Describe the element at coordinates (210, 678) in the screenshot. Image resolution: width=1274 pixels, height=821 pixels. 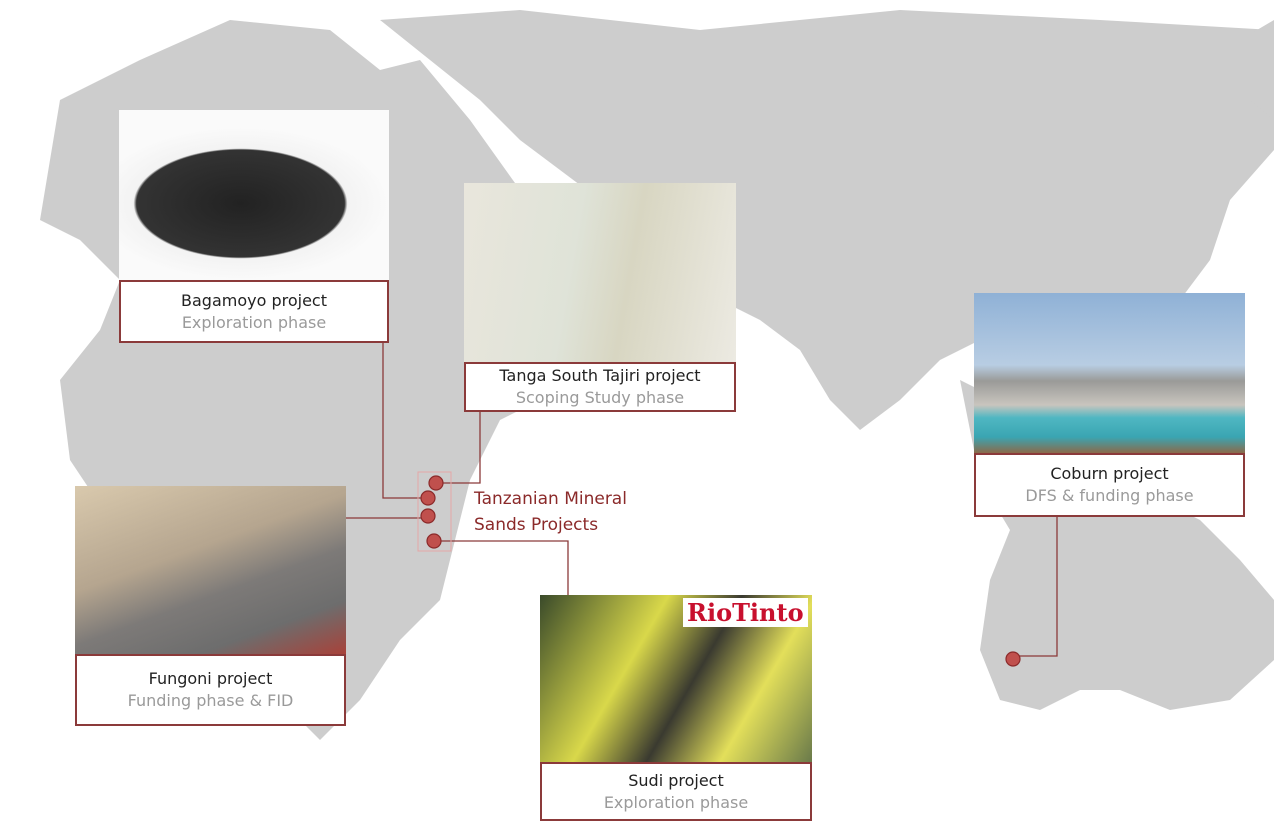
I see `project-name: Fungoni project` at that location.